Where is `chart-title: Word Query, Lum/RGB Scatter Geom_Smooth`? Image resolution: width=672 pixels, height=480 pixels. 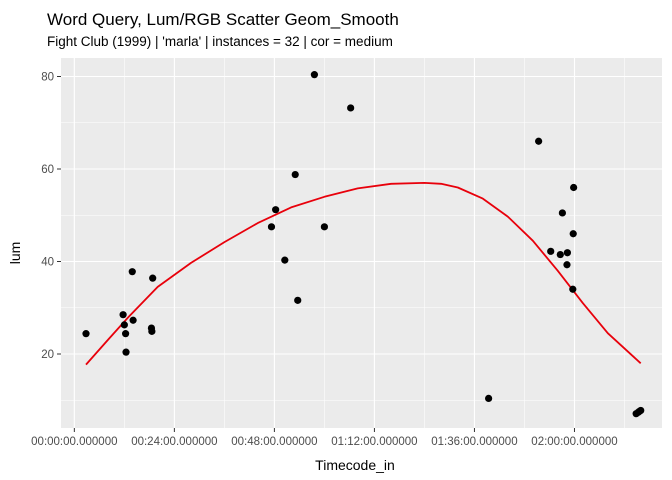
chart-title: Word Query, Lum/RGB Scatter Geom_Smooth is located at coordinates (223, 19).